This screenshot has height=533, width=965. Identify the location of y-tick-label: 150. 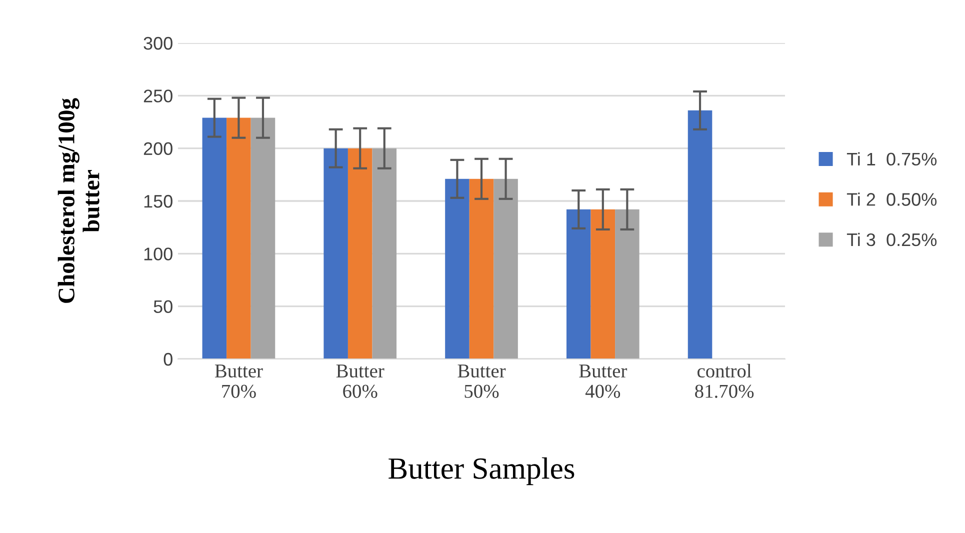
(158, 201).